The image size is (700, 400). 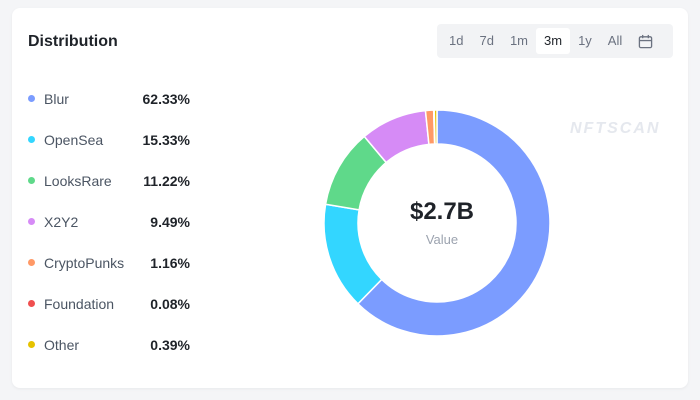 I want to click on legend-label: CryptoPunks, so click(x=84, y=262).